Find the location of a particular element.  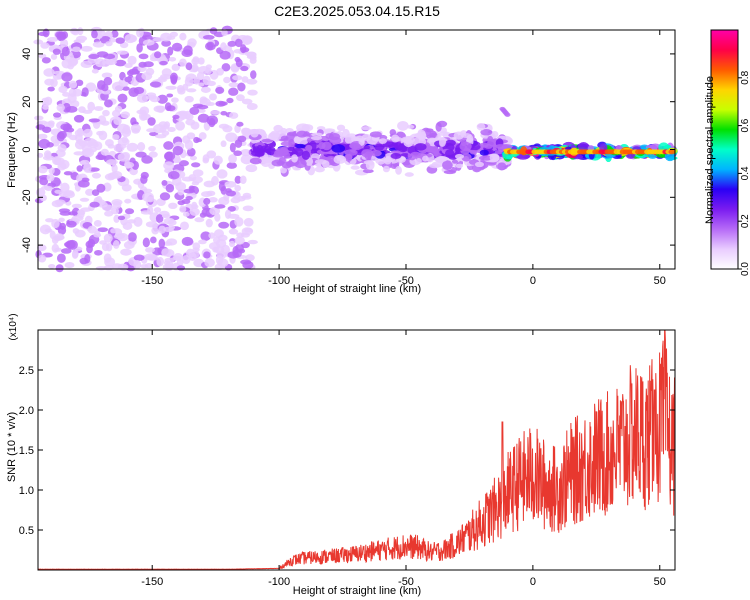

x-tick-label: 0 is located at coordinates (533, 281).